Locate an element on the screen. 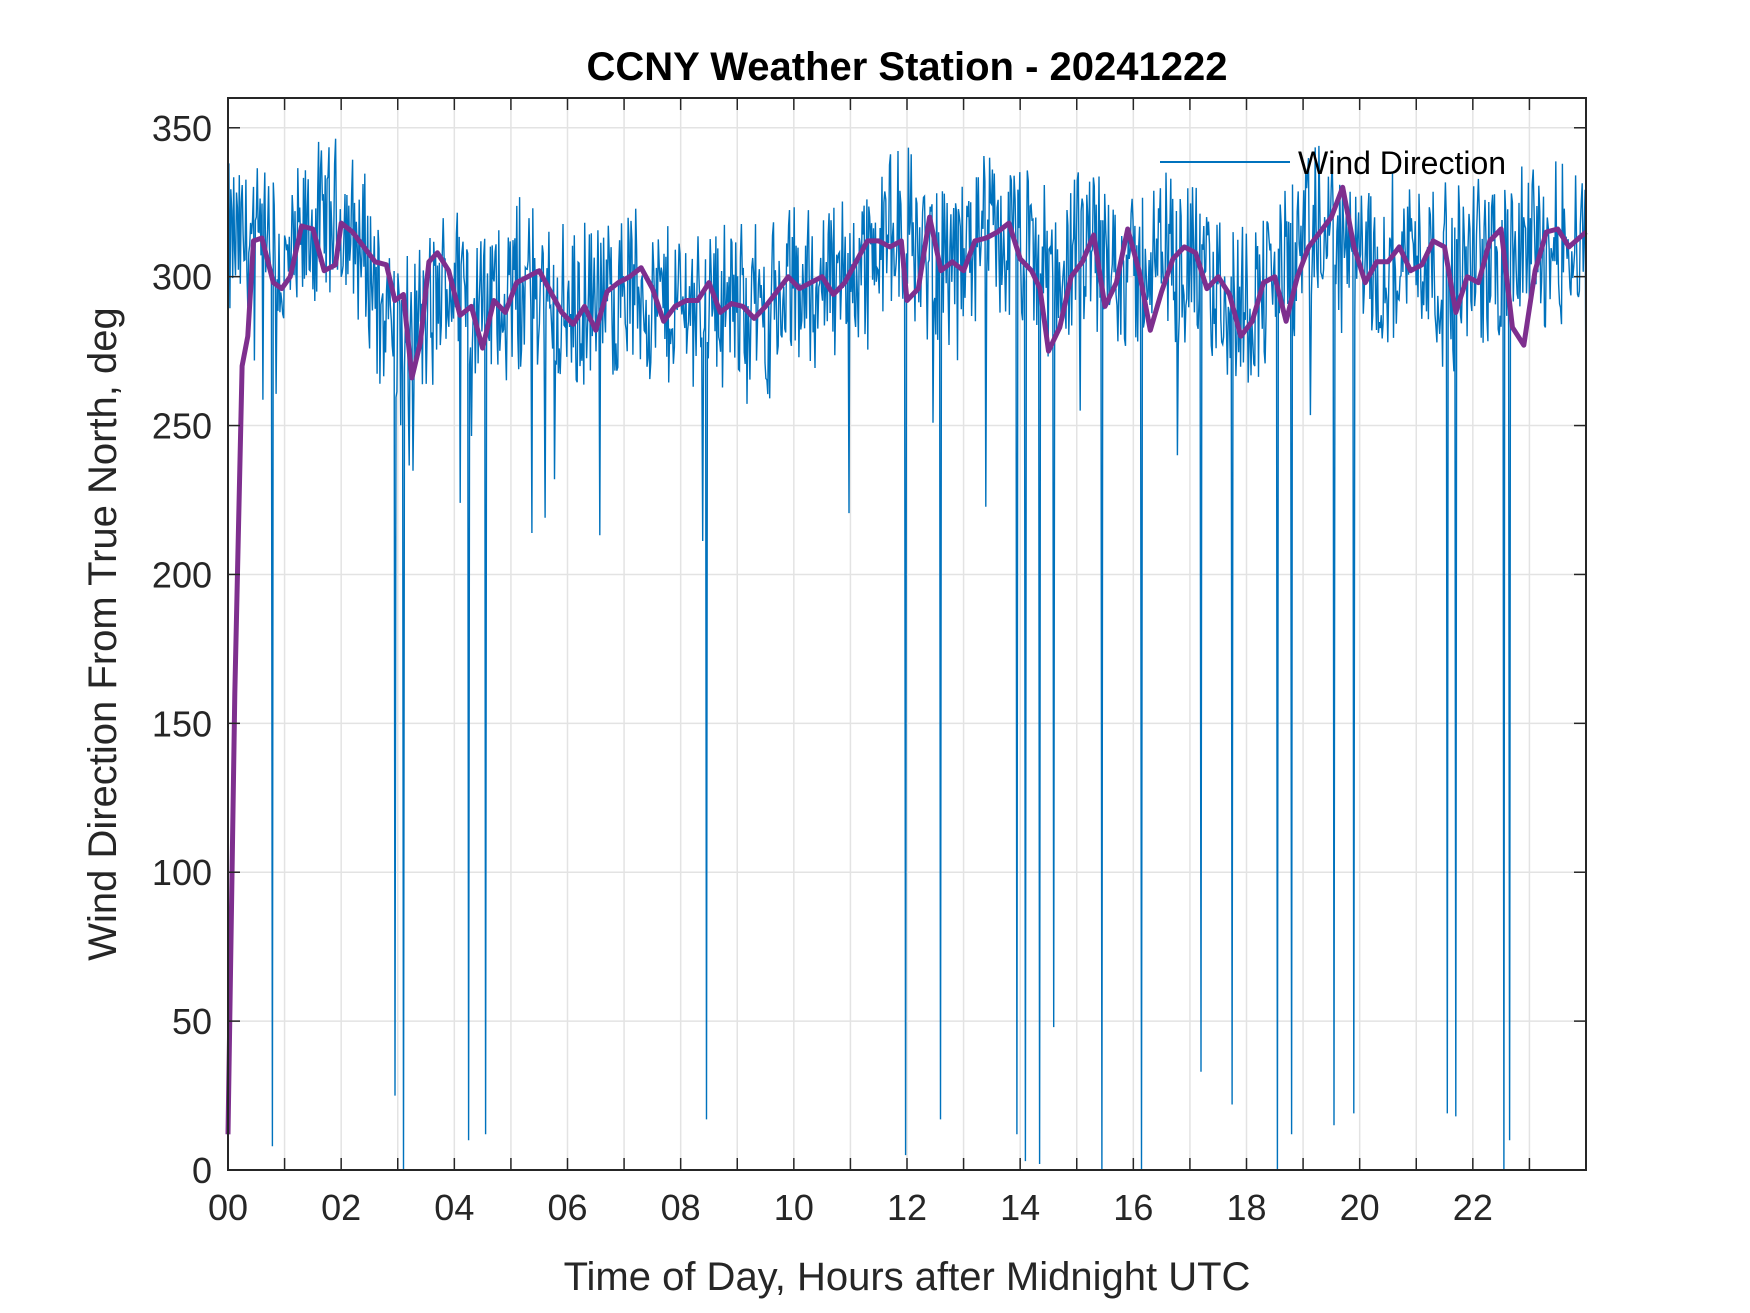 The image size is (1750, 1313). y-tick-label: 150 is located at coordinates (182, 723).